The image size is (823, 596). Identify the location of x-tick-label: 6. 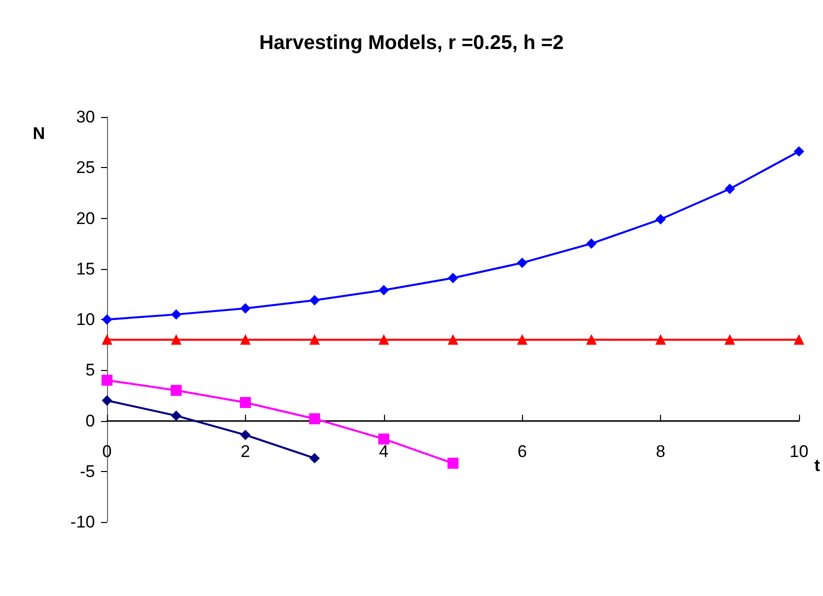
(522, 451).